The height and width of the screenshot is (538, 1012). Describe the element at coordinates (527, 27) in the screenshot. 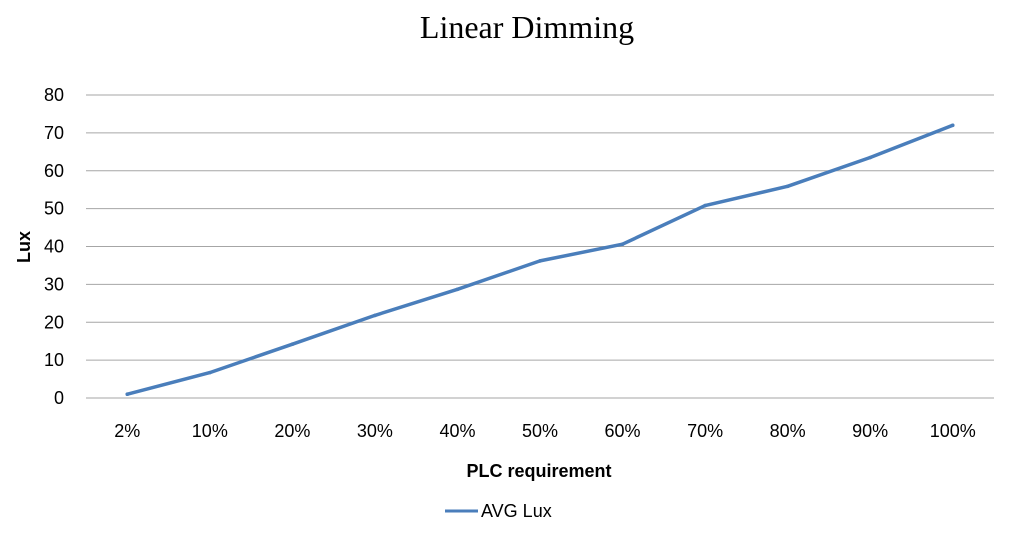

I see `chart-title: Linear Dimming` at that location.